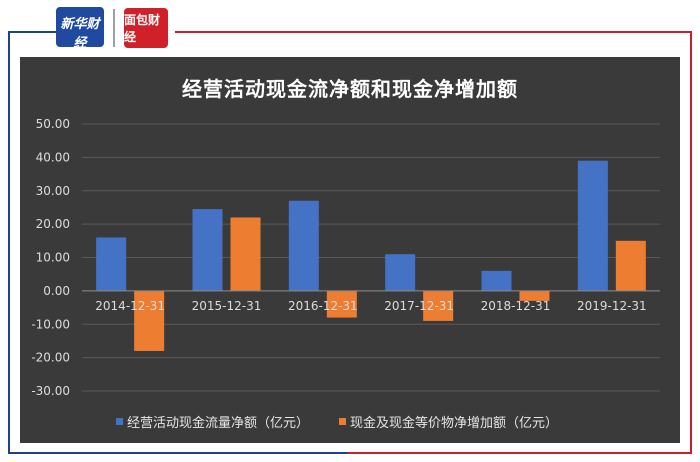 The image size is (700, 462). What do you see at coordinates (53, 124) in the screenshot?
I see `y-tick-label: 50.00` at bounding box center [53, 124].